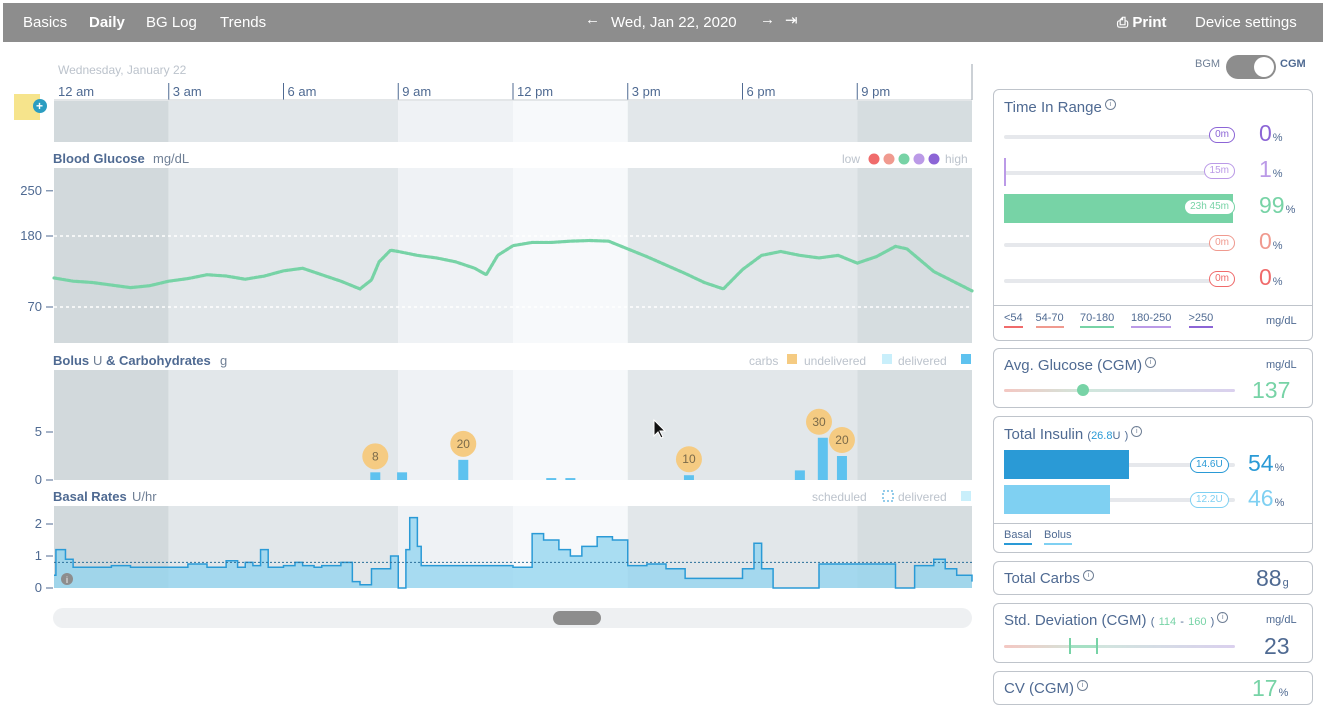 Image resolution: width=1326 pixels, height=725 pixels. Describe the element at coordinates (1182, 622) in the screenshot. I see `std-dev-sep: -` at that location.